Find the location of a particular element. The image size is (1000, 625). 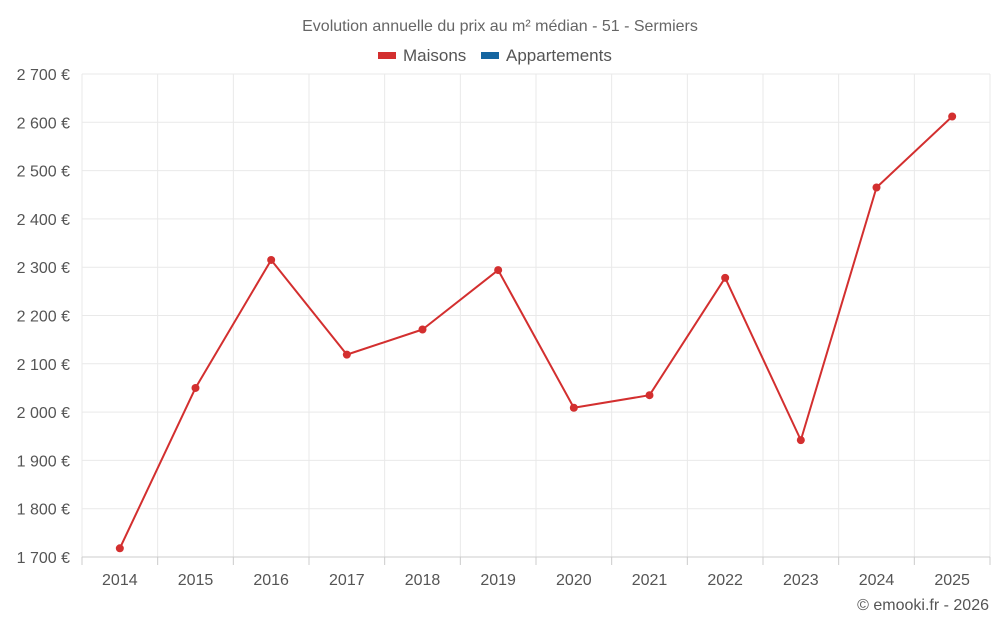

y-tick-label: 2 400 € is located at coordinates (43, 220).